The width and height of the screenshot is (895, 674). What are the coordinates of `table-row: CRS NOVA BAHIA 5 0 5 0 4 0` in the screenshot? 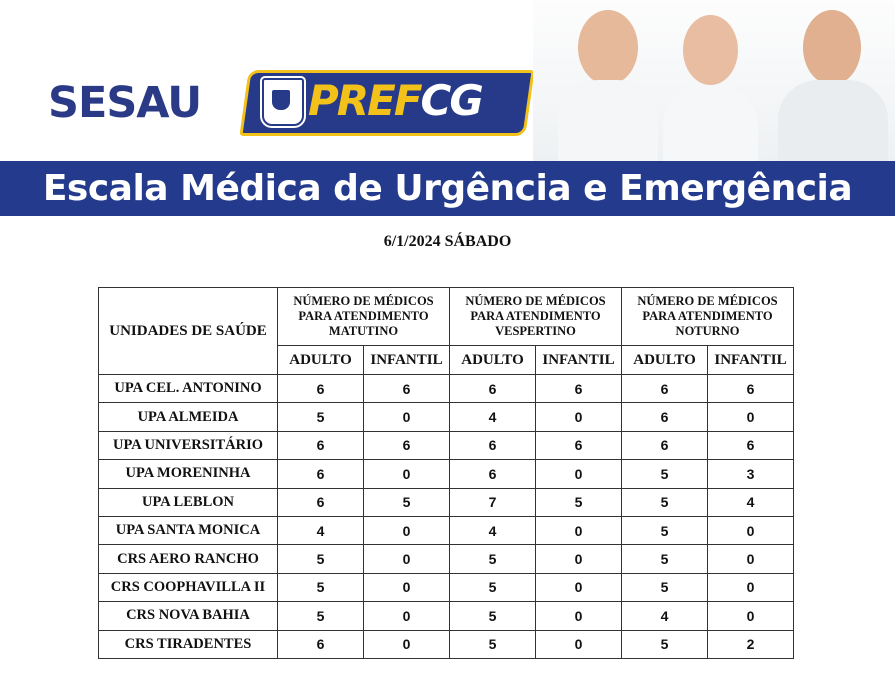 It's located at (446, 616).